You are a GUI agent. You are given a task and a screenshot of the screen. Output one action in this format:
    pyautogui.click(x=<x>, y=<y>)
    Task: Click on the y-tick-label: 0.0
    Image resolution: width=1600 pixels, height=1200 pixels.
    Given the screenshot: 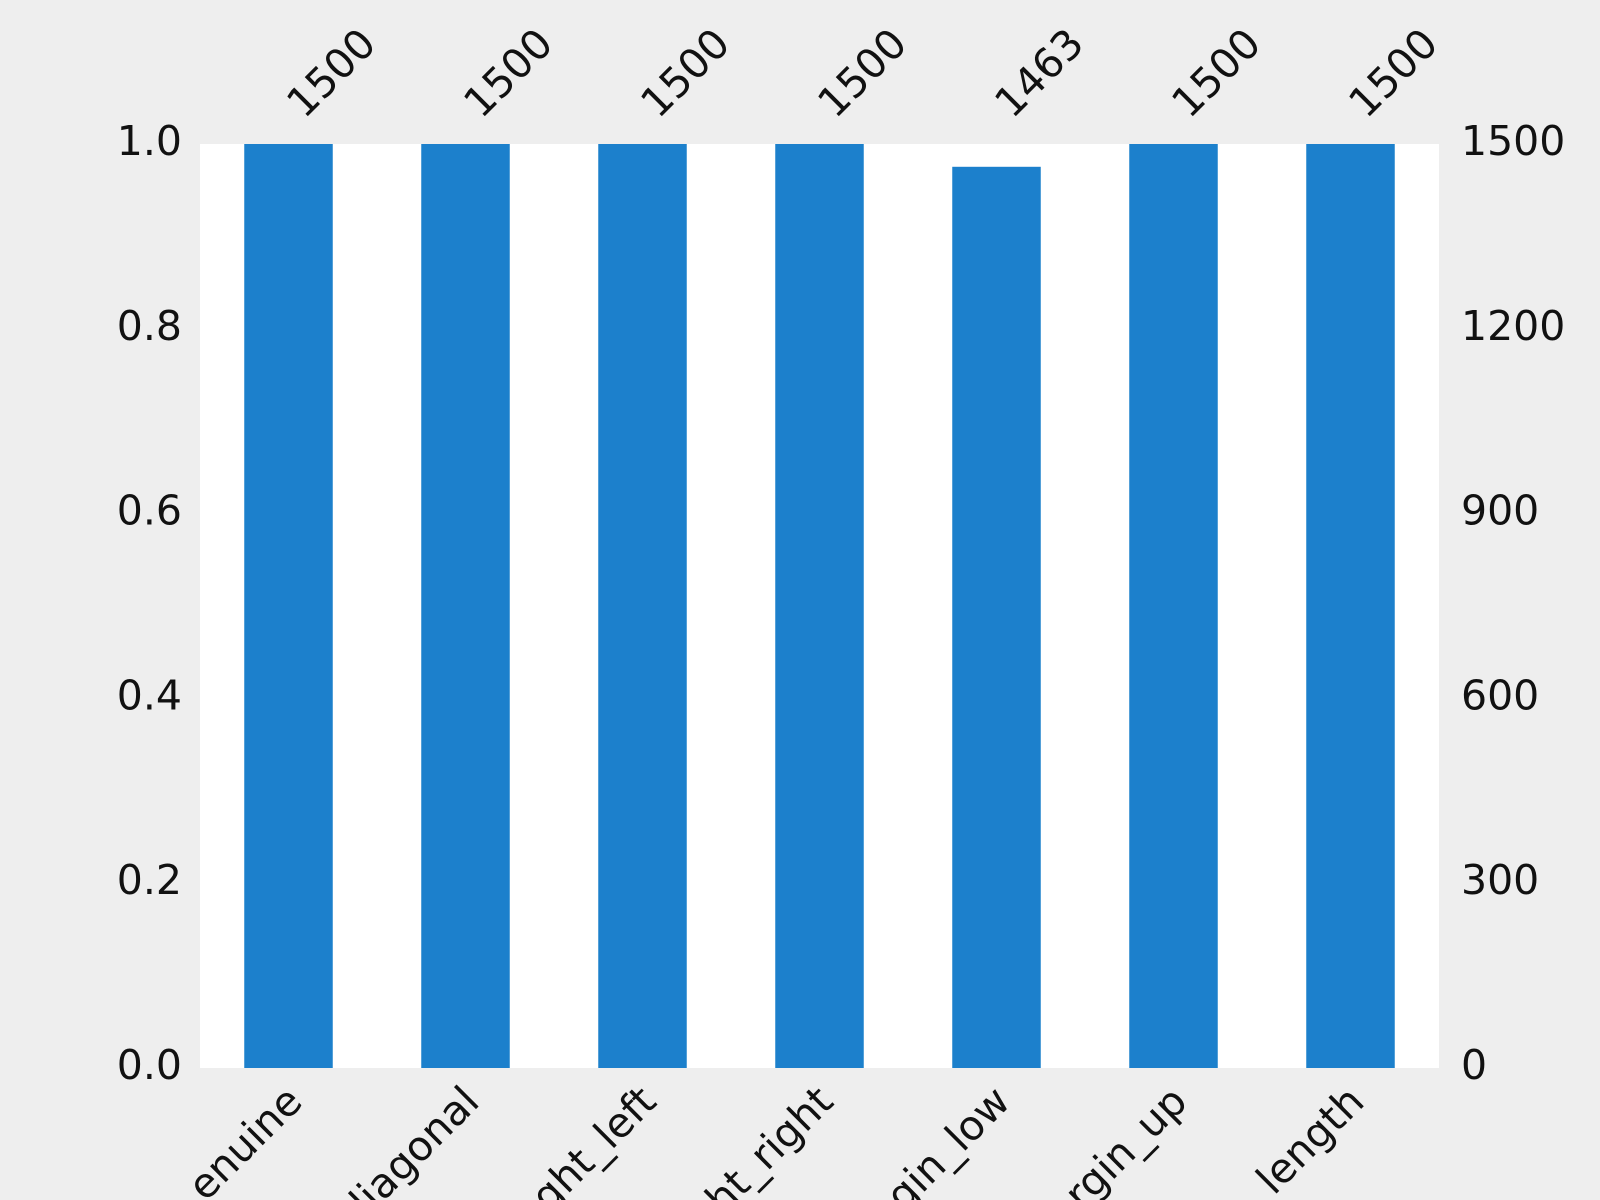 What is the action you would take?
    pyautogui.click(x=149, y=1065)
    